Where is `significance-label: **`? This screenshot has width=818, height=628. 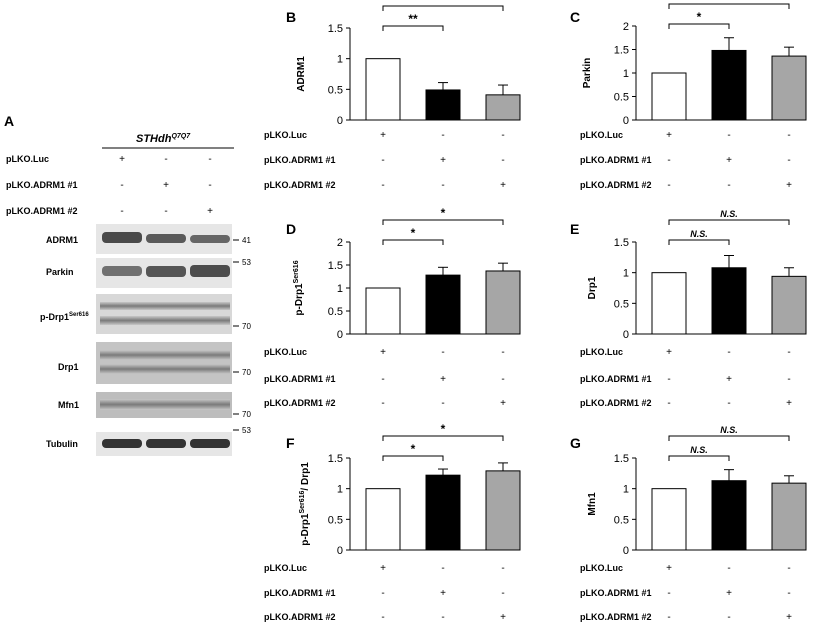 significance-label: ** is located at coordinates (443, 3).